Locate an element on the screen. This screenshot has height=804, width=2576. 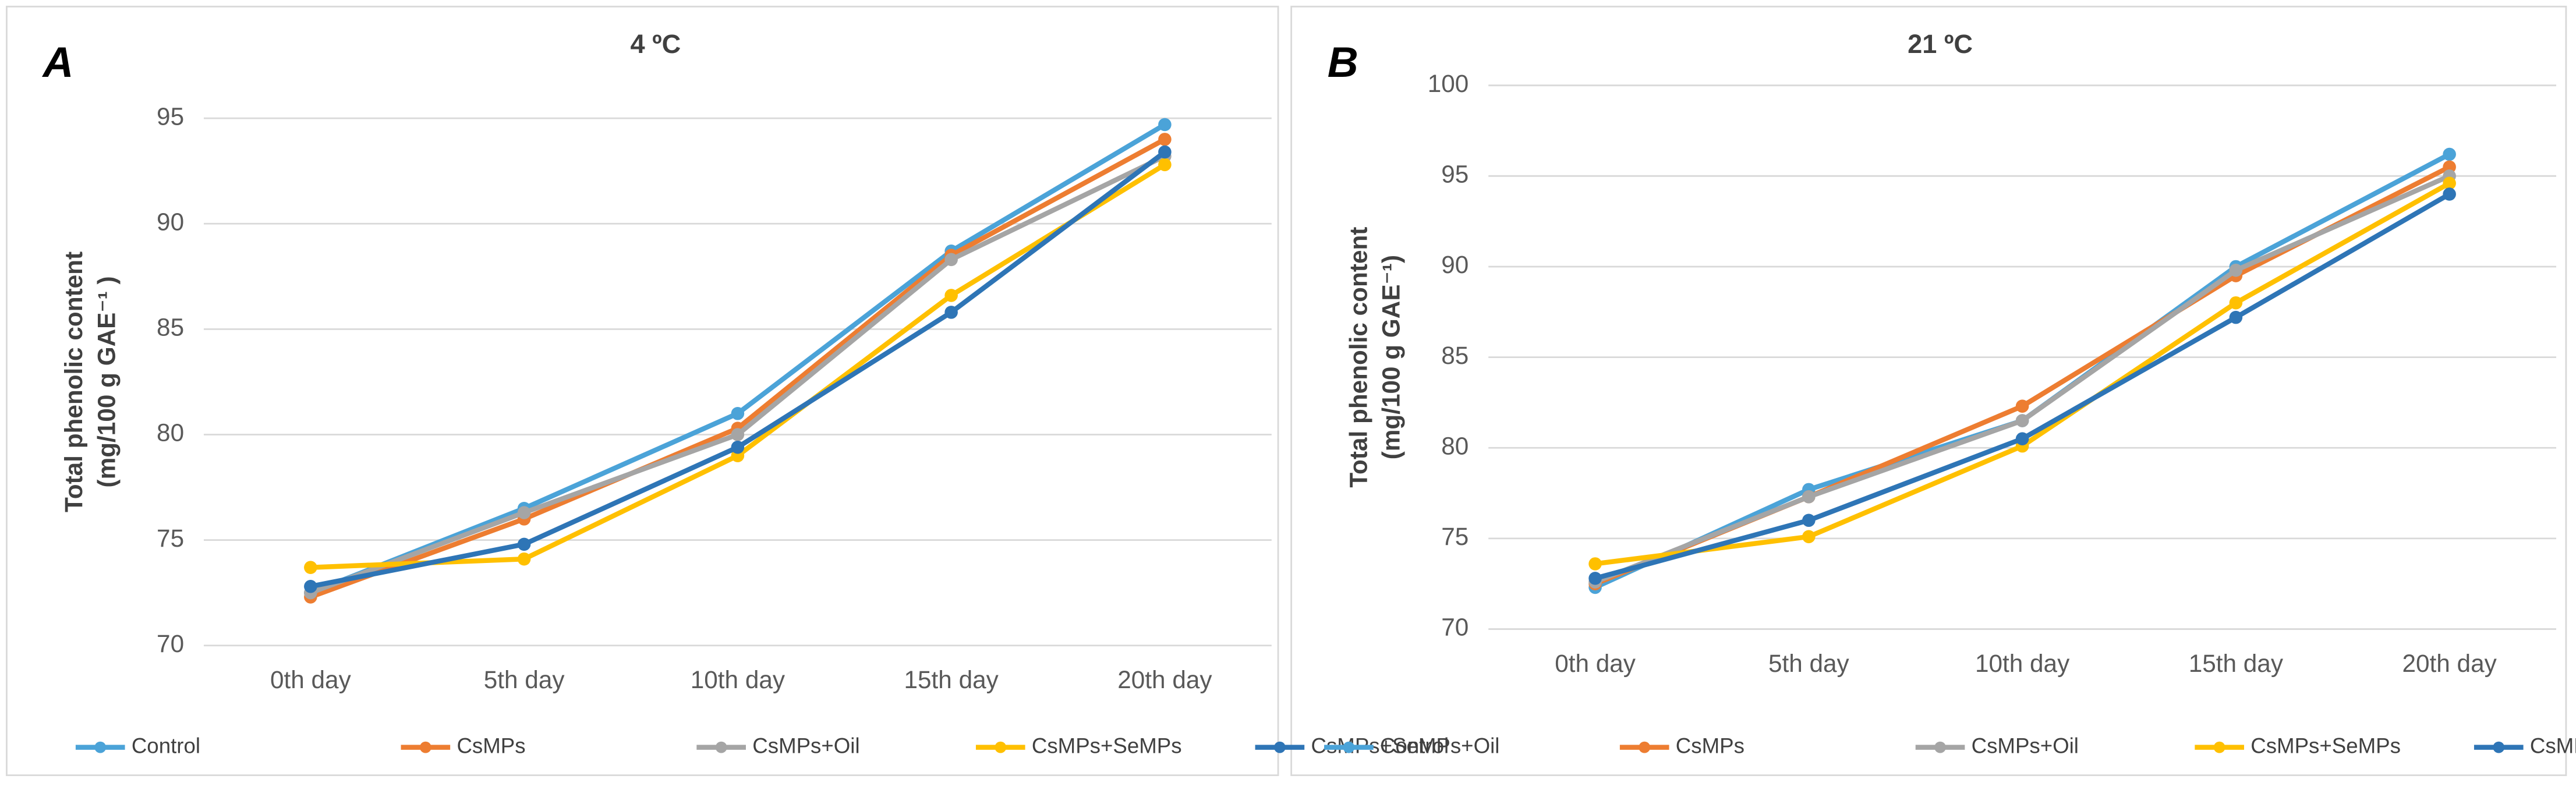
panel-label: A is located at coordinates (57, 62).